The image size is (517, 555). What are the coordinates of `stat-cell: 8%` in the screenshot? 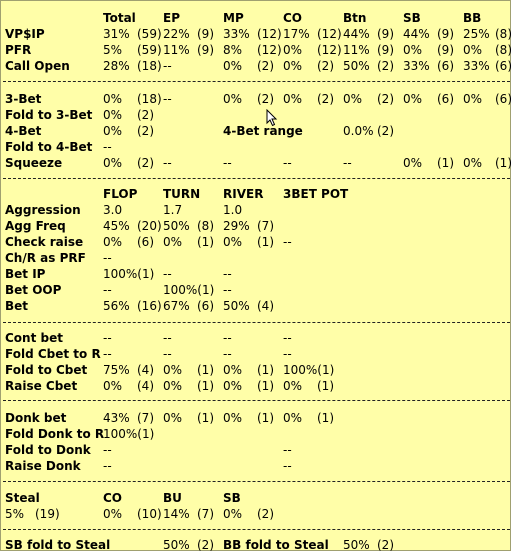 It's located at (233, 50).